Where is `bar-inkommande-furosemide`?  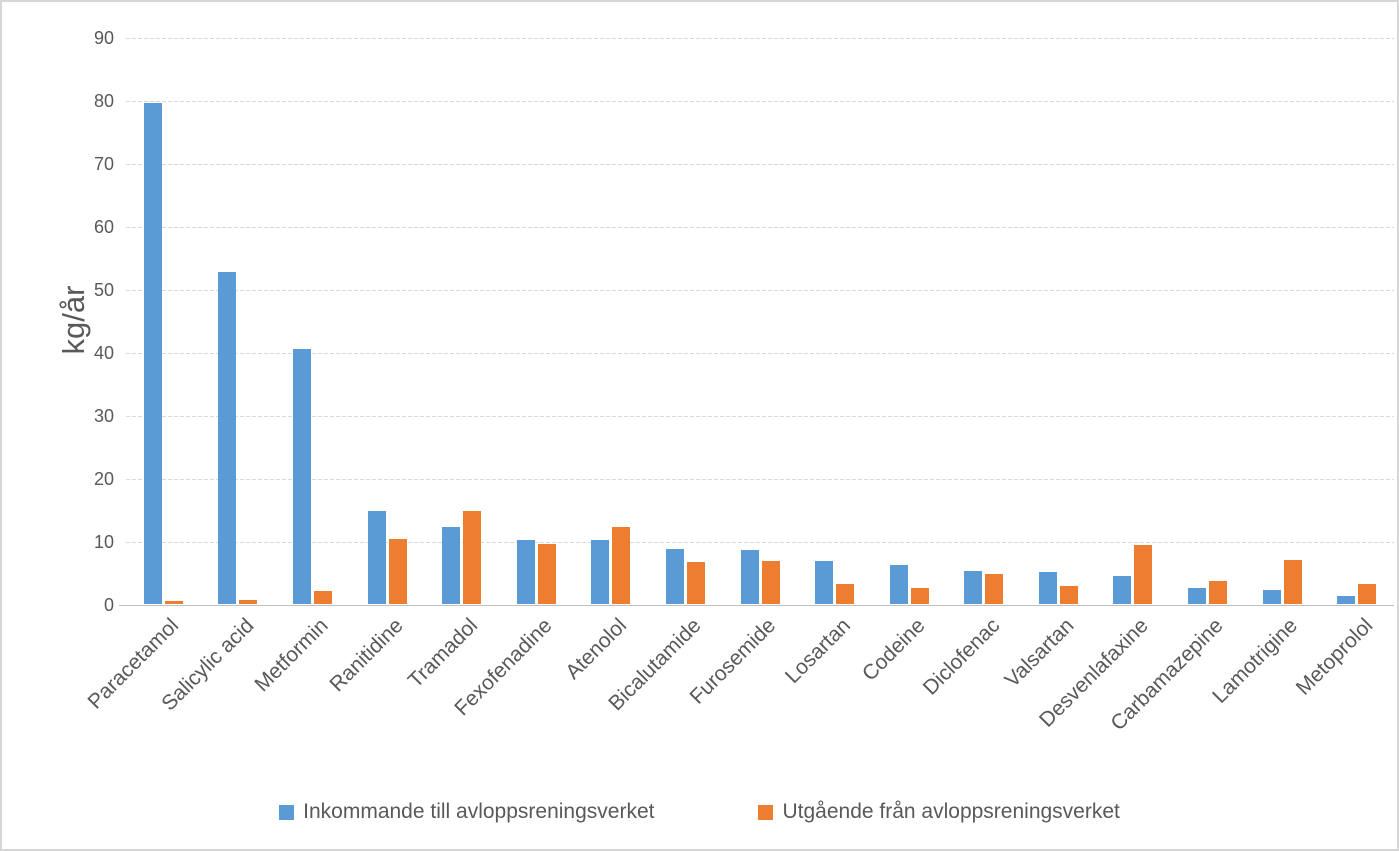
bar-inkommande-furosemide is located at coordinates (749, 577).